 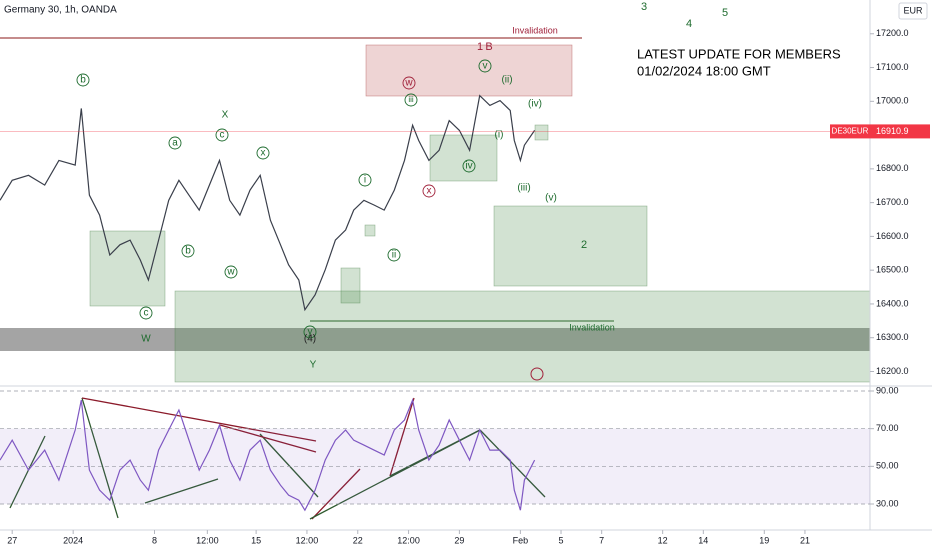 I want to click on x-tick-label: 19, so click(x=764, y=540).